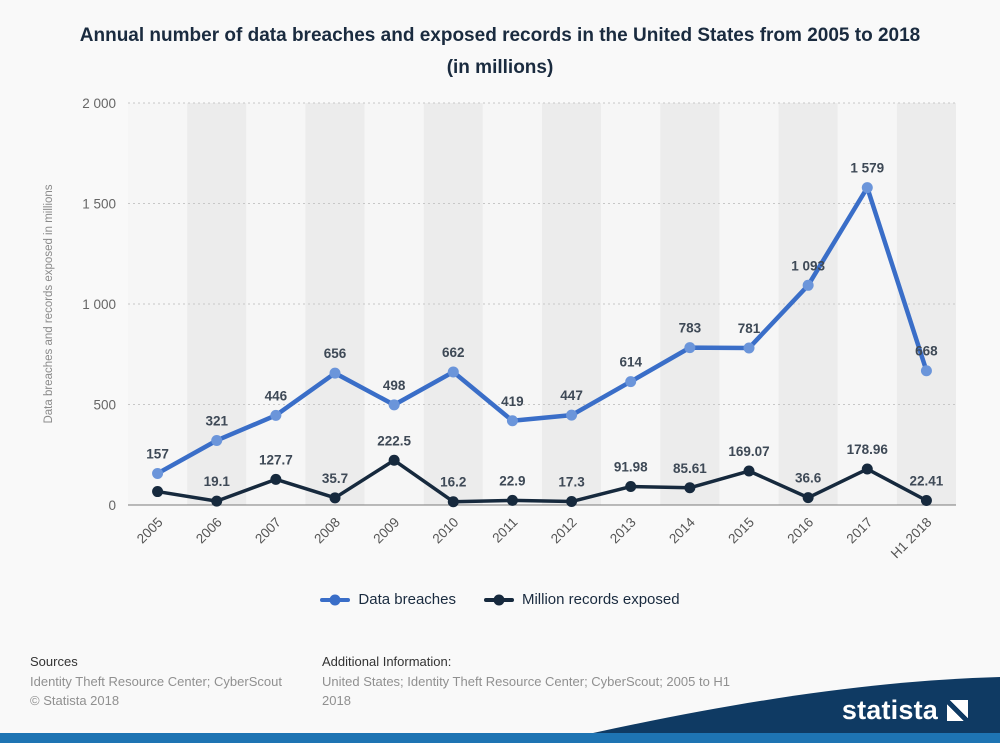  Describe the element at coordinates (335, 599) in the screenshot. I see `data-breaches-swatch-icon` at that location.